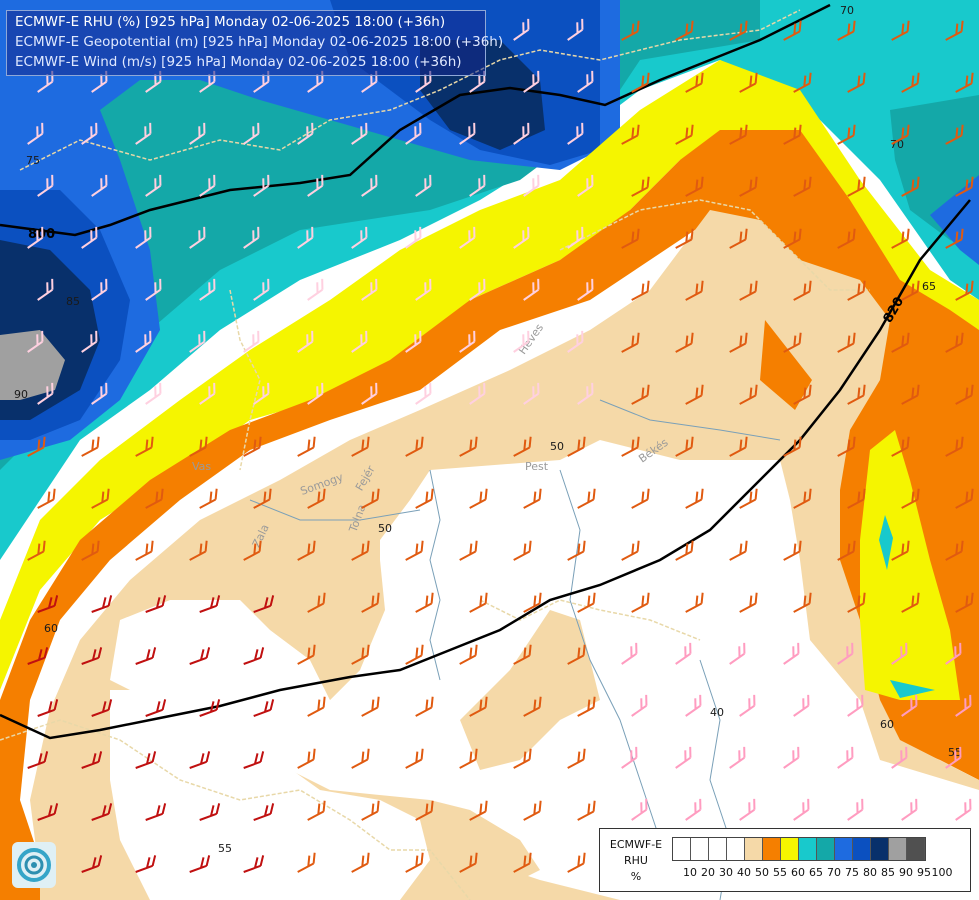 This screenshot has width=979, height=900. Describe the element at coordinates (852, 872) in the screenshot. I see `legend-tick: 75` at that location.